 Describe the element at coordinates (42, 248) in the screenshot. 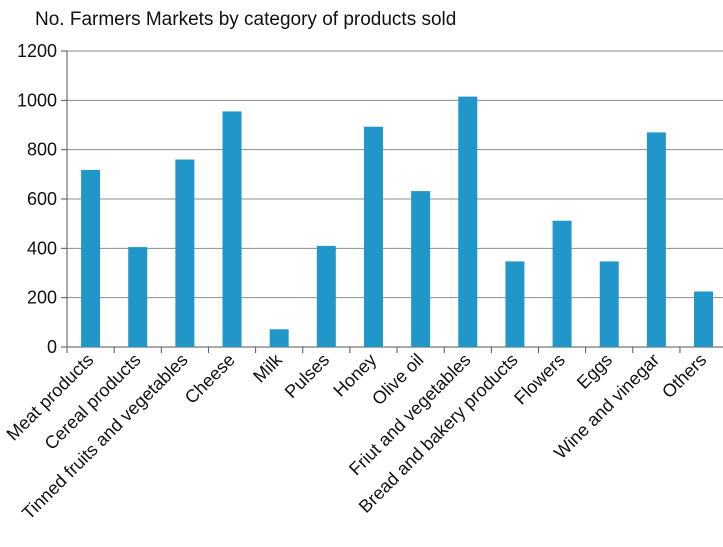

I see `y-tick-label: 400` at that location.